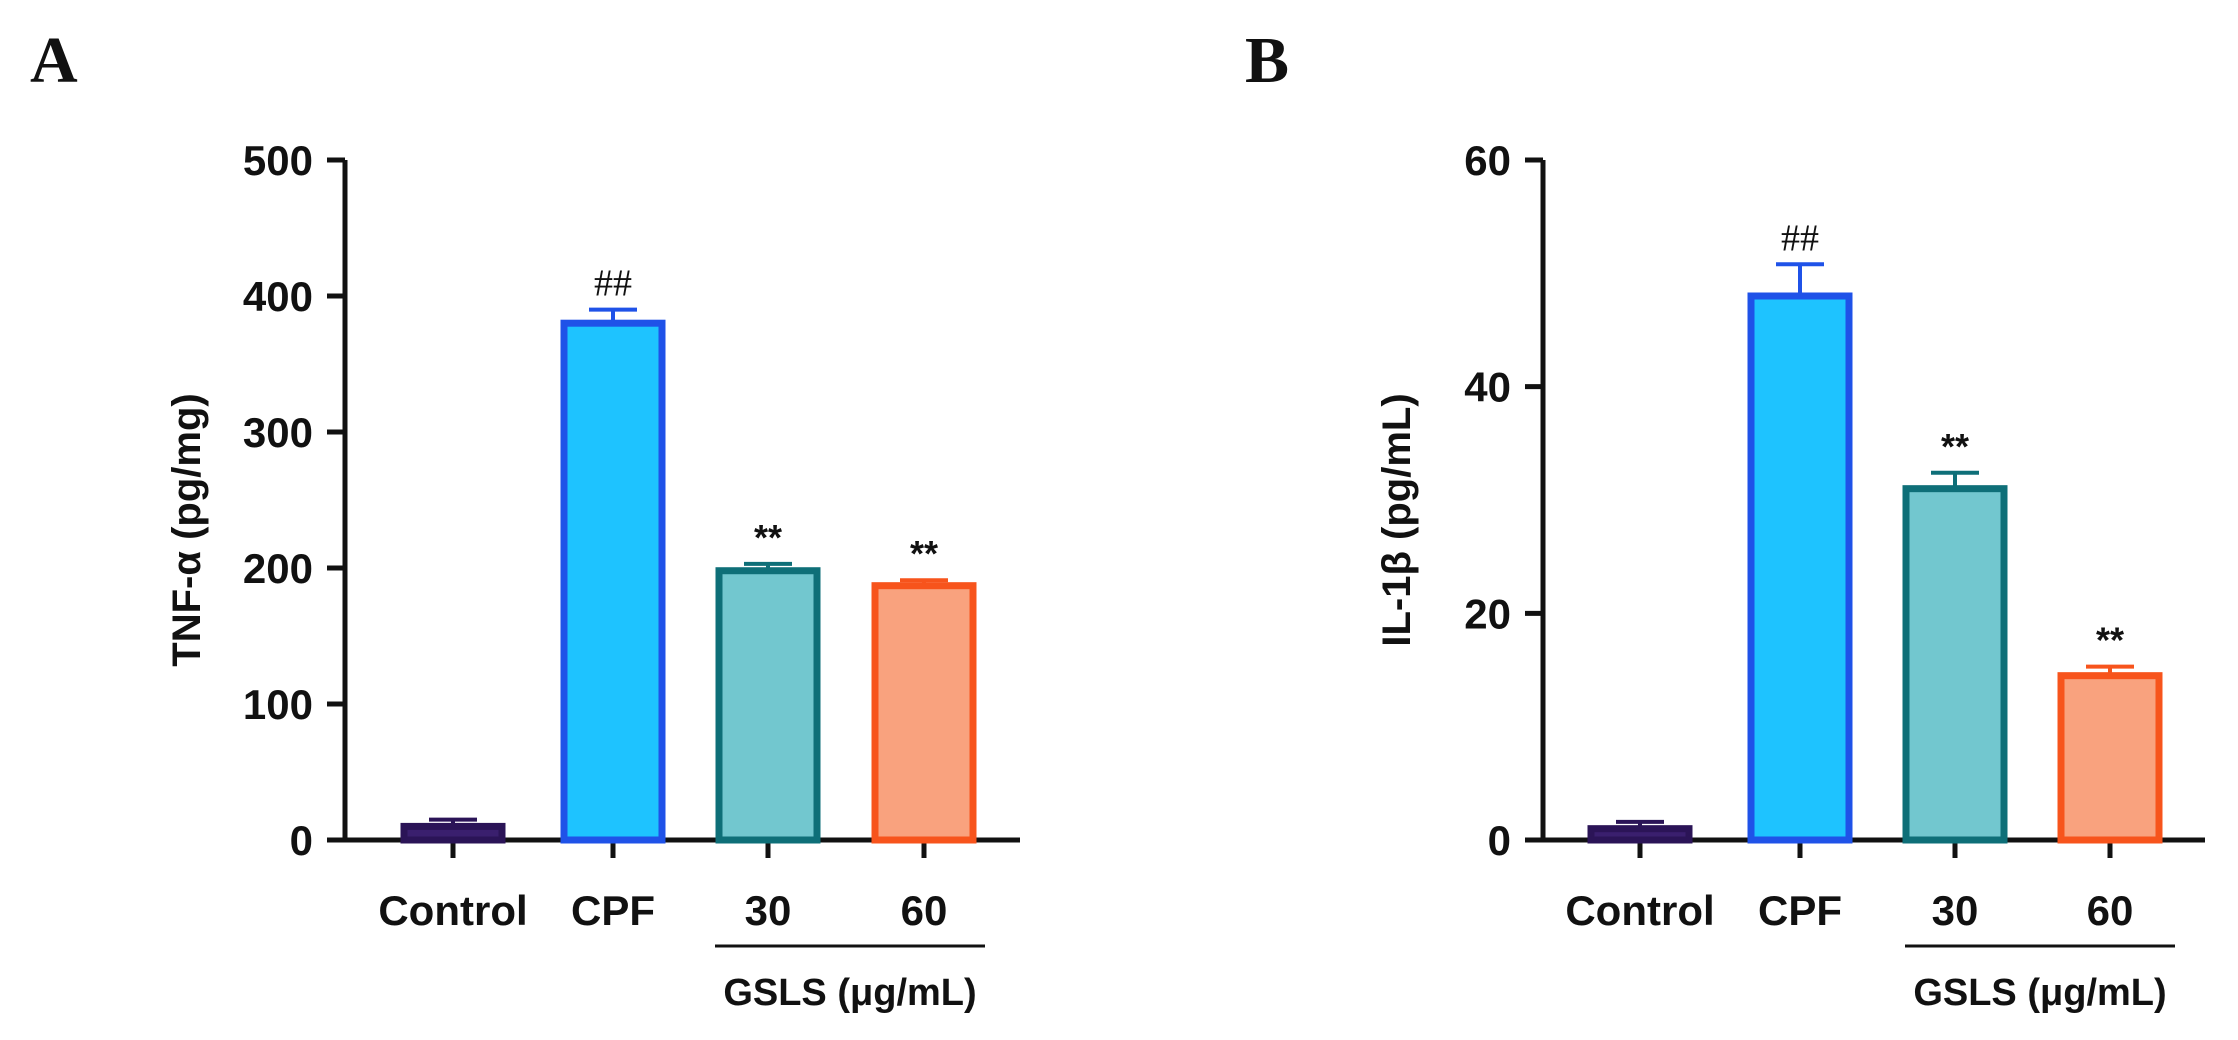 This screenshot has height=1040, width=2238. I want to click on panel-b-x-tick-label: 60, so click(2110, 910).